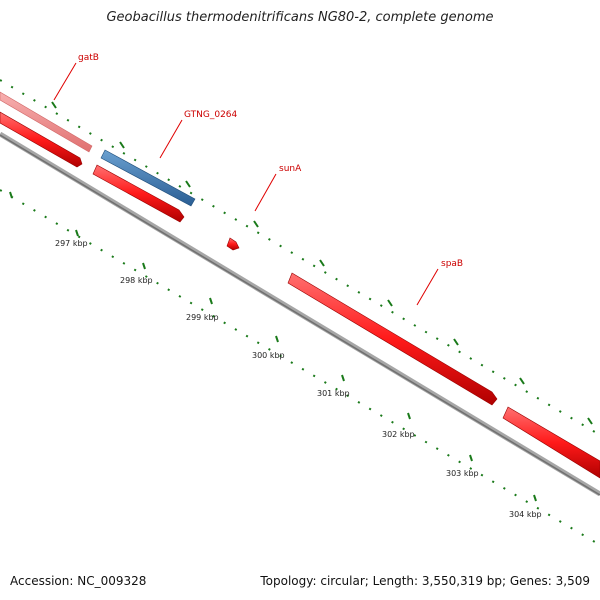 The image size is (600, 600). What do you see at coordinates (525, 514) in the screenshot?
I see `kbp-label: 304 kbp` at bounding box center [525, 514].